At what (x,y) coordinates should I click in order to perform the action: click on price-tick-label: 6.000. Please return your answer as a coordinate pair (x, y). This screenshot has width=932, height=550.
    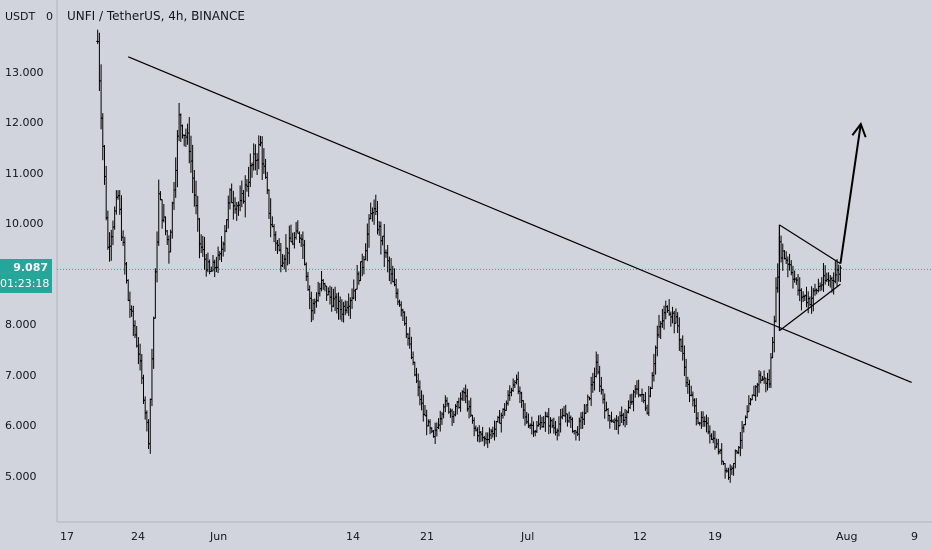
    Looking at the image, I should click on (21, 425).